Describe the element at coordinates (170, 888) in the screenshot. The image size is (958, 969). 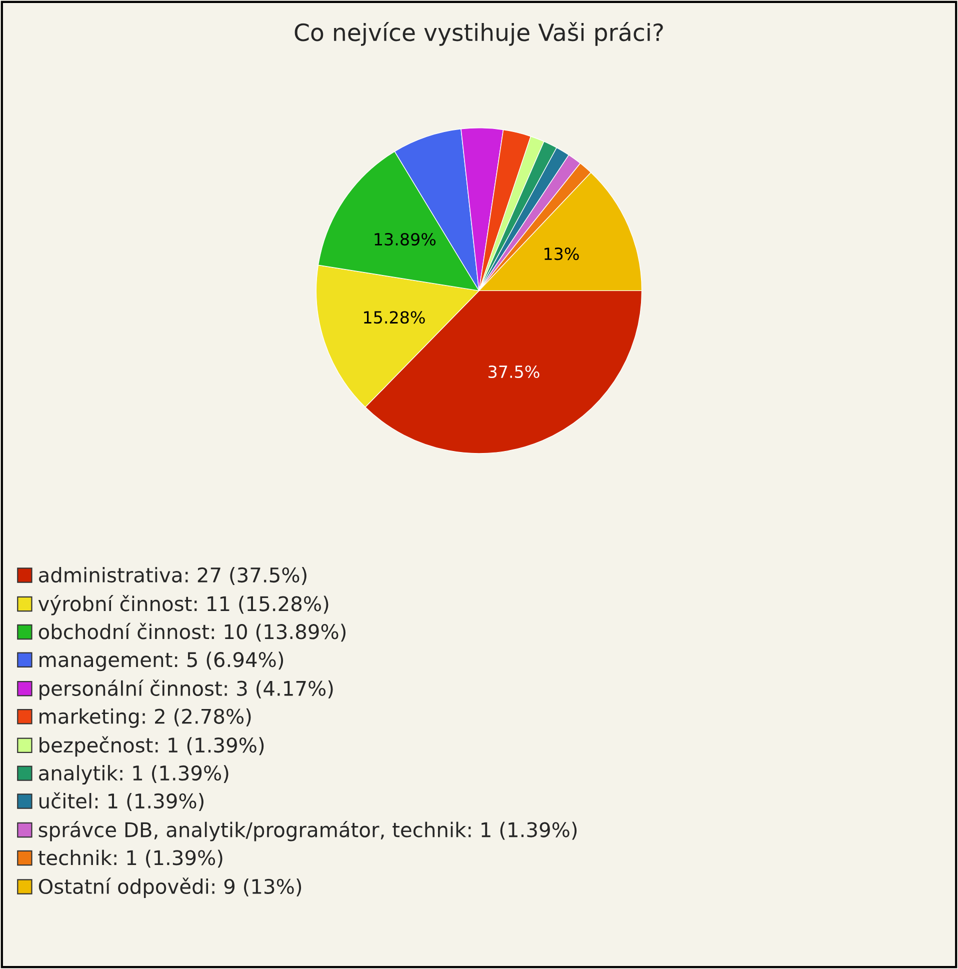
I see `legend-label: Ostatní odpovědi: 9 (13%)` at that location.